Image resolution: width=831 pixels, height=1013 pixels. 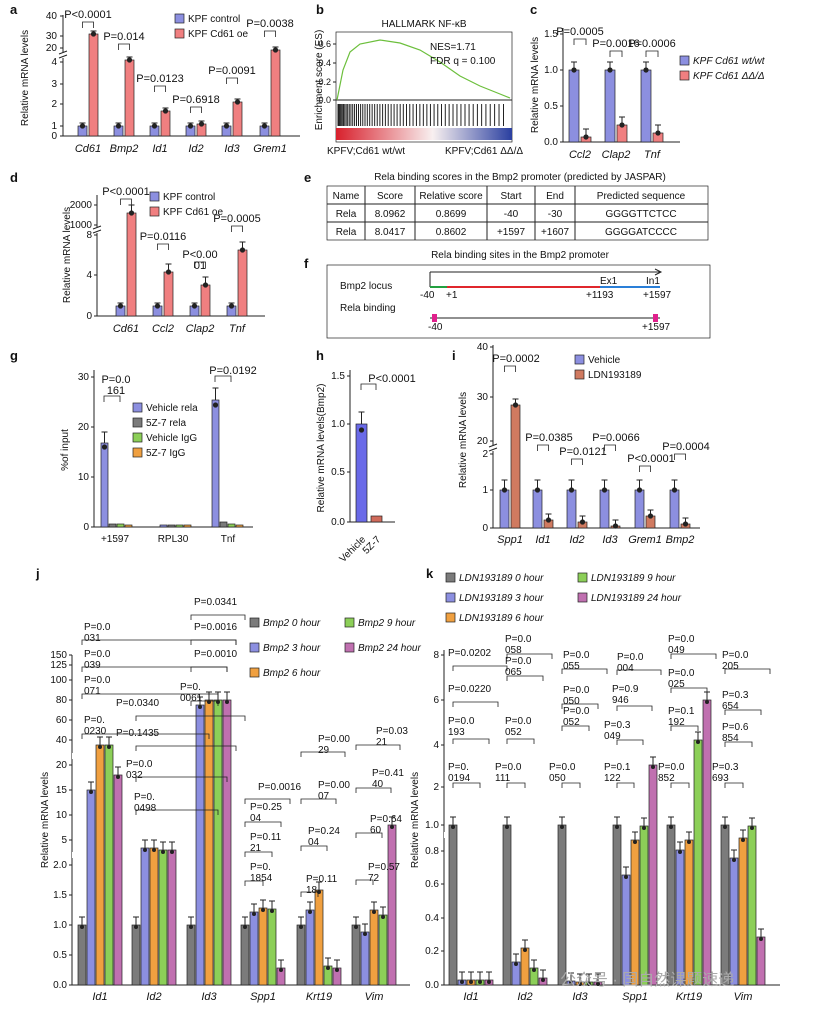 What do you see at coordinates (493, 445) in the screenshot?
I see `panel-i-axis-break` at bounding box center [493, 445].